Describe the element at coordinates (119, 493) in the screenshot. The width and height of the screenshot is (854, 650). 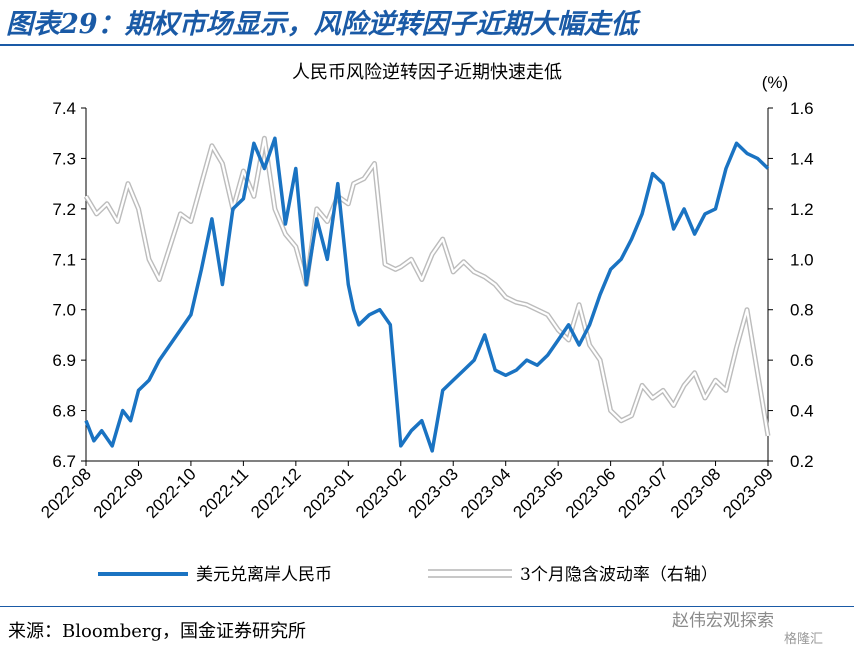
I see `x-tick-label-1: 2022-09` at that location.